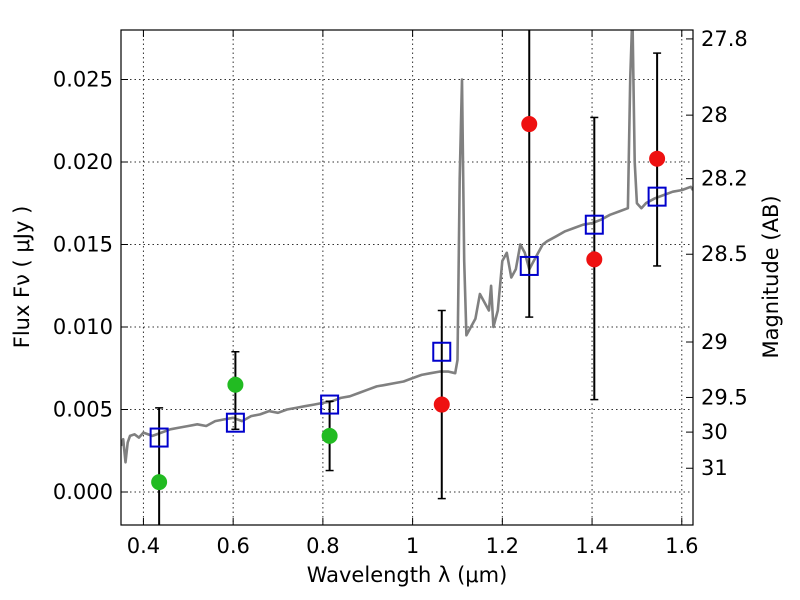  Describe the element at coordinates (83, 492) in the screenshot. I see `y-tick-label: 0.000` at that location.